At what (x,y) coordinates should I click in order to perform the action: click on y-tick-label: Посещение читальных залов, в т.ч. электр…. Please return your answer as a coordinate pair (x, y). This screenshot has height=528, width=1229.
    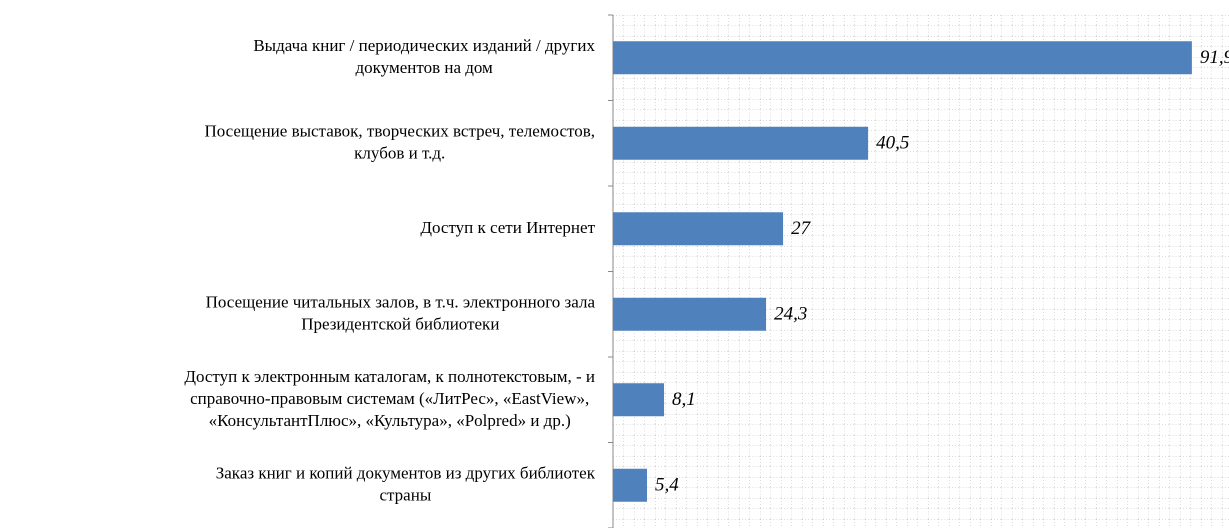
    Looking at the image, I should click on (401, 312).